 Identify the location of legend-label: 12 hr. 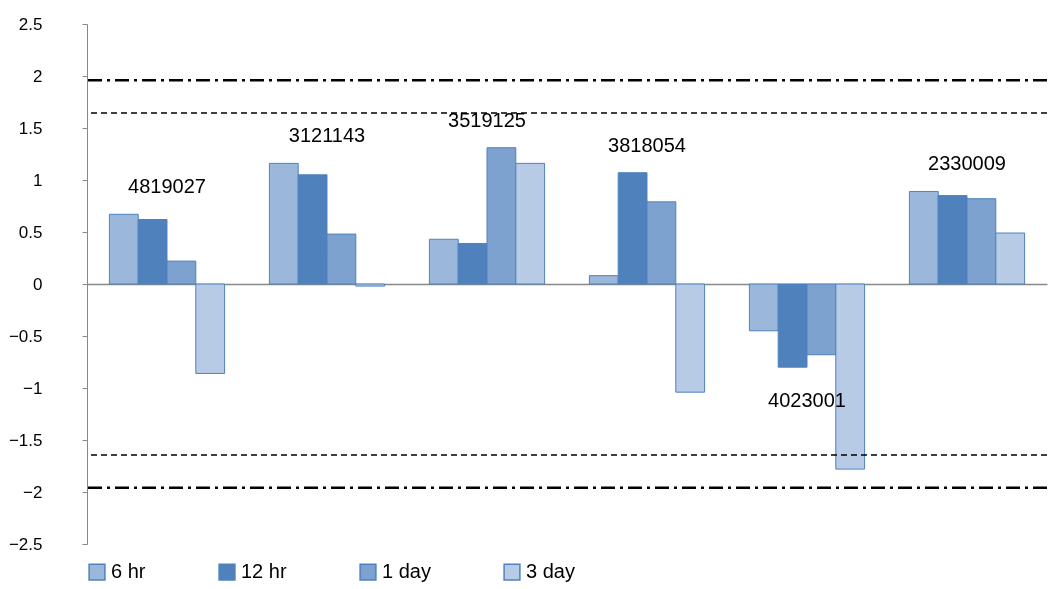
(264, 571).